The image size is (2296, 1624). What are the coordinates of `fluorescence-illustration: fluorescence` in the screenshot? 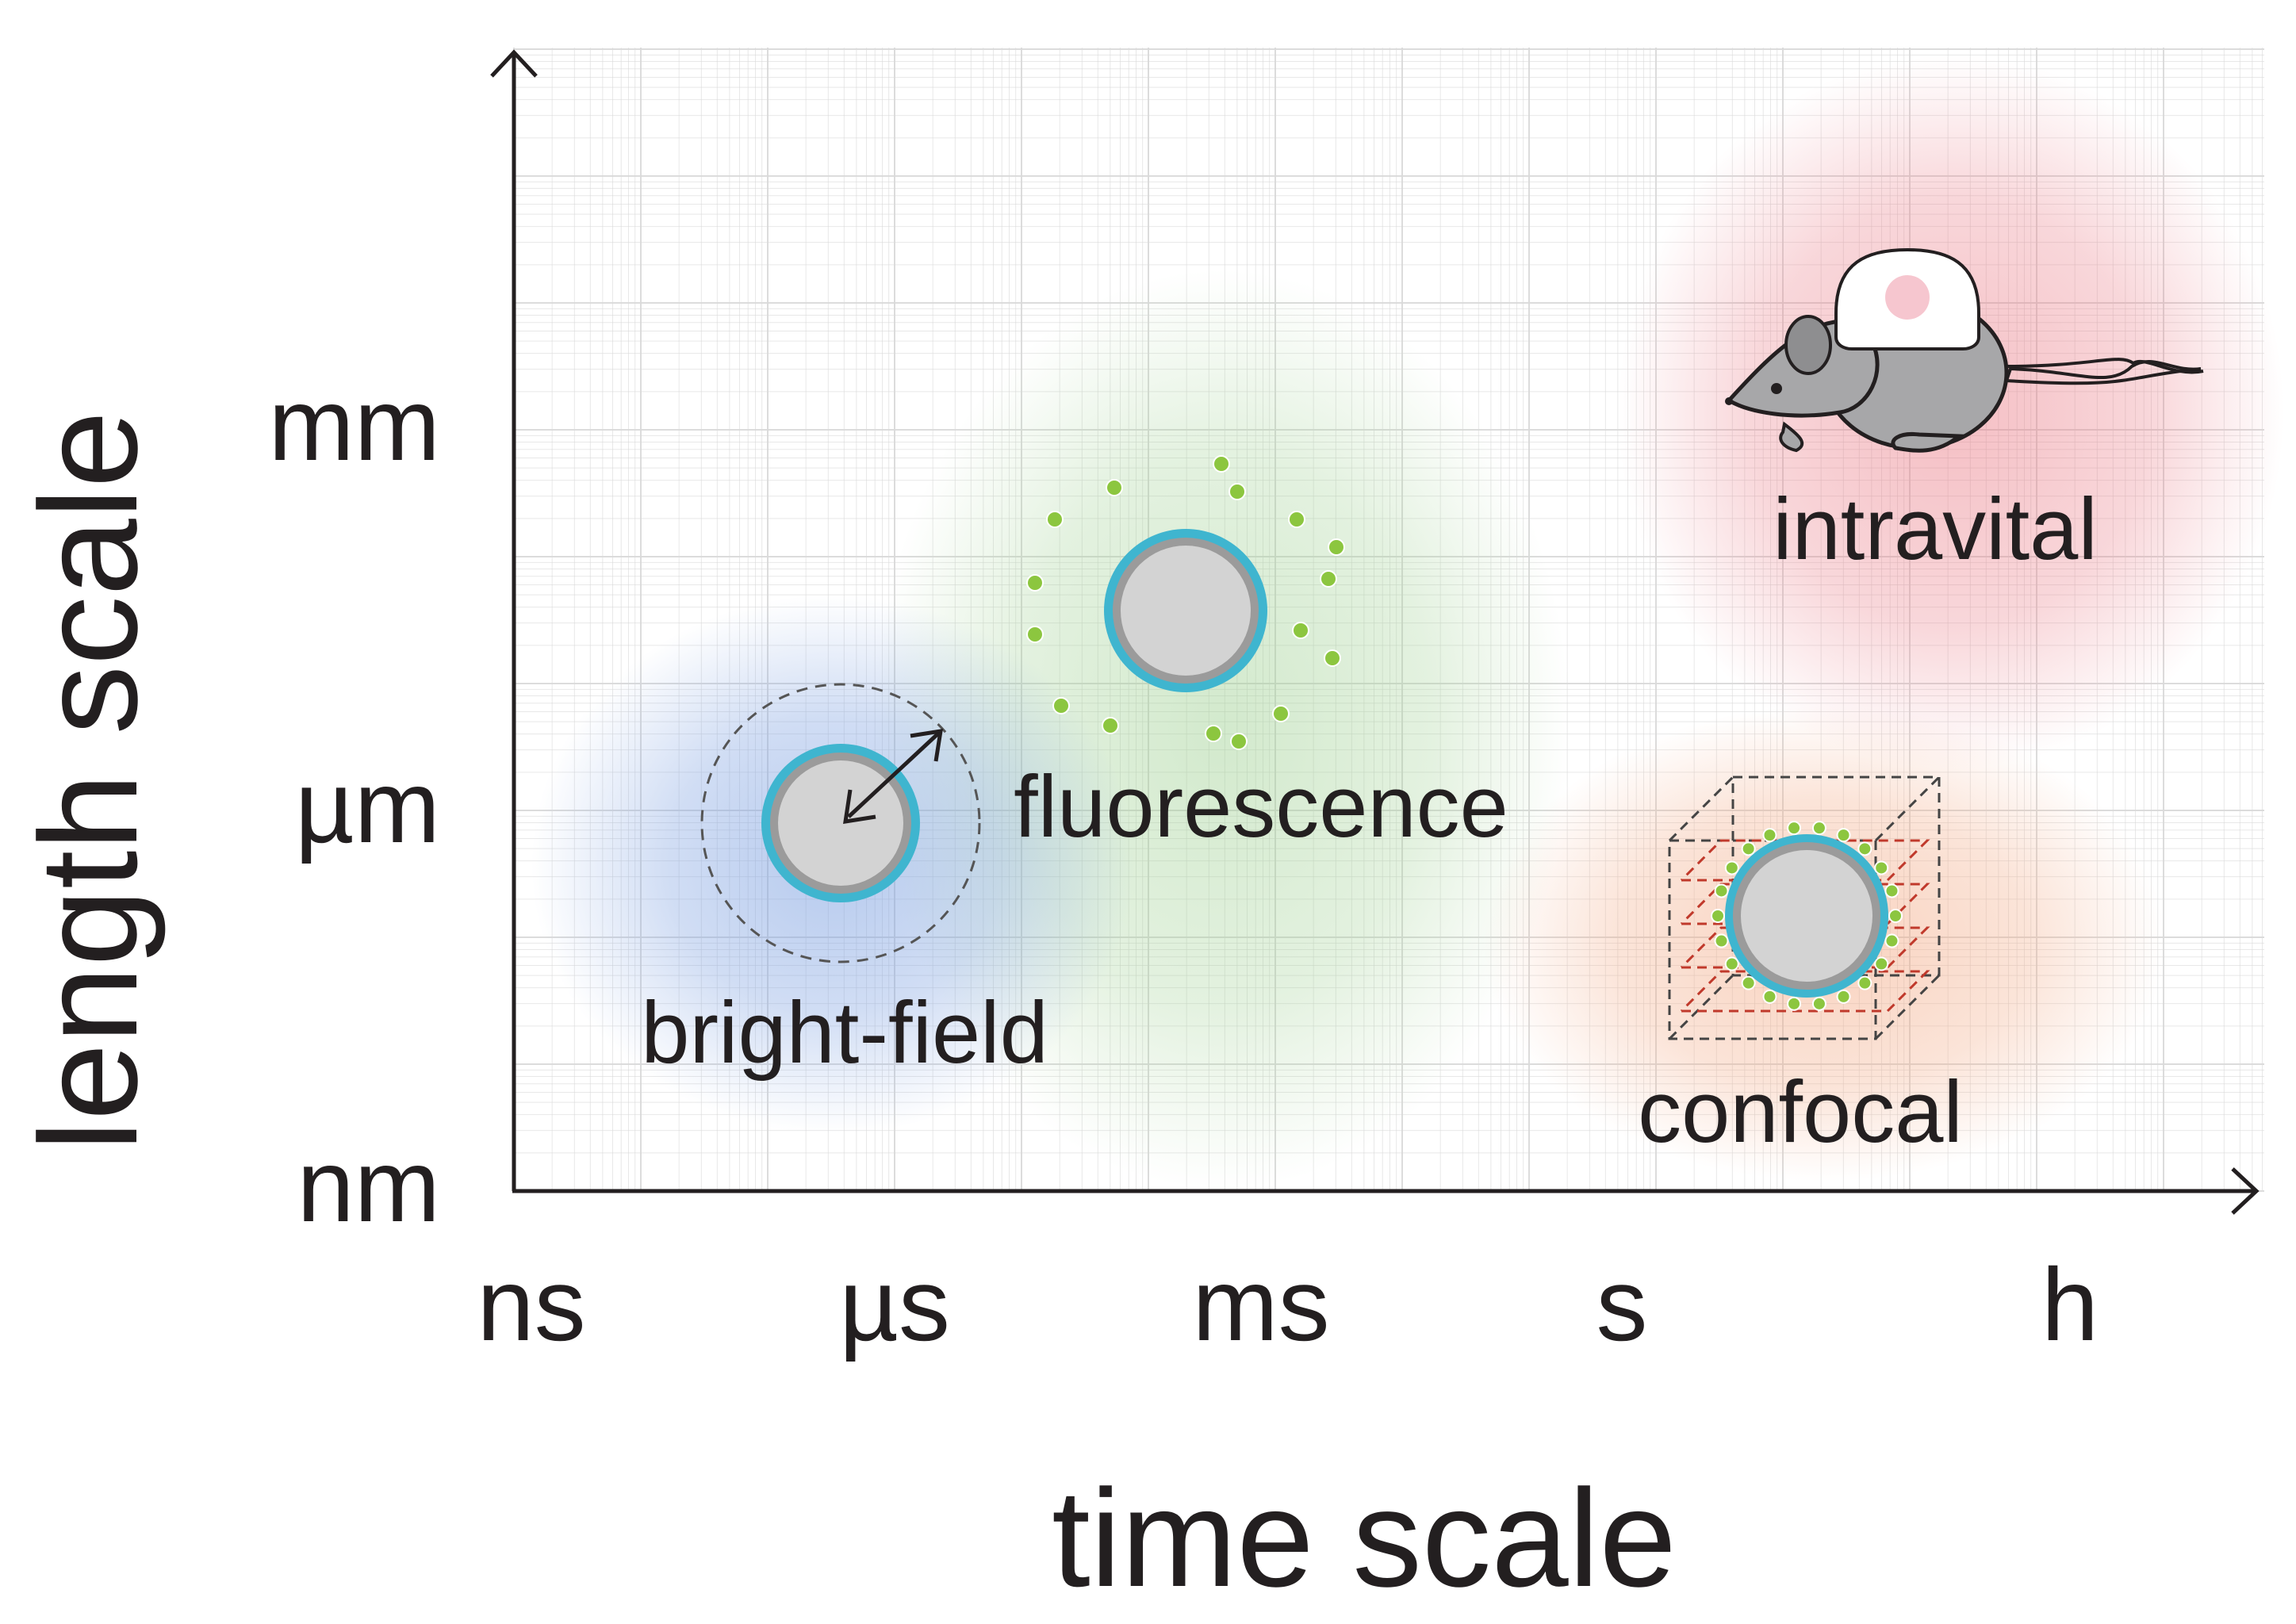 It's located at (1261, 655).